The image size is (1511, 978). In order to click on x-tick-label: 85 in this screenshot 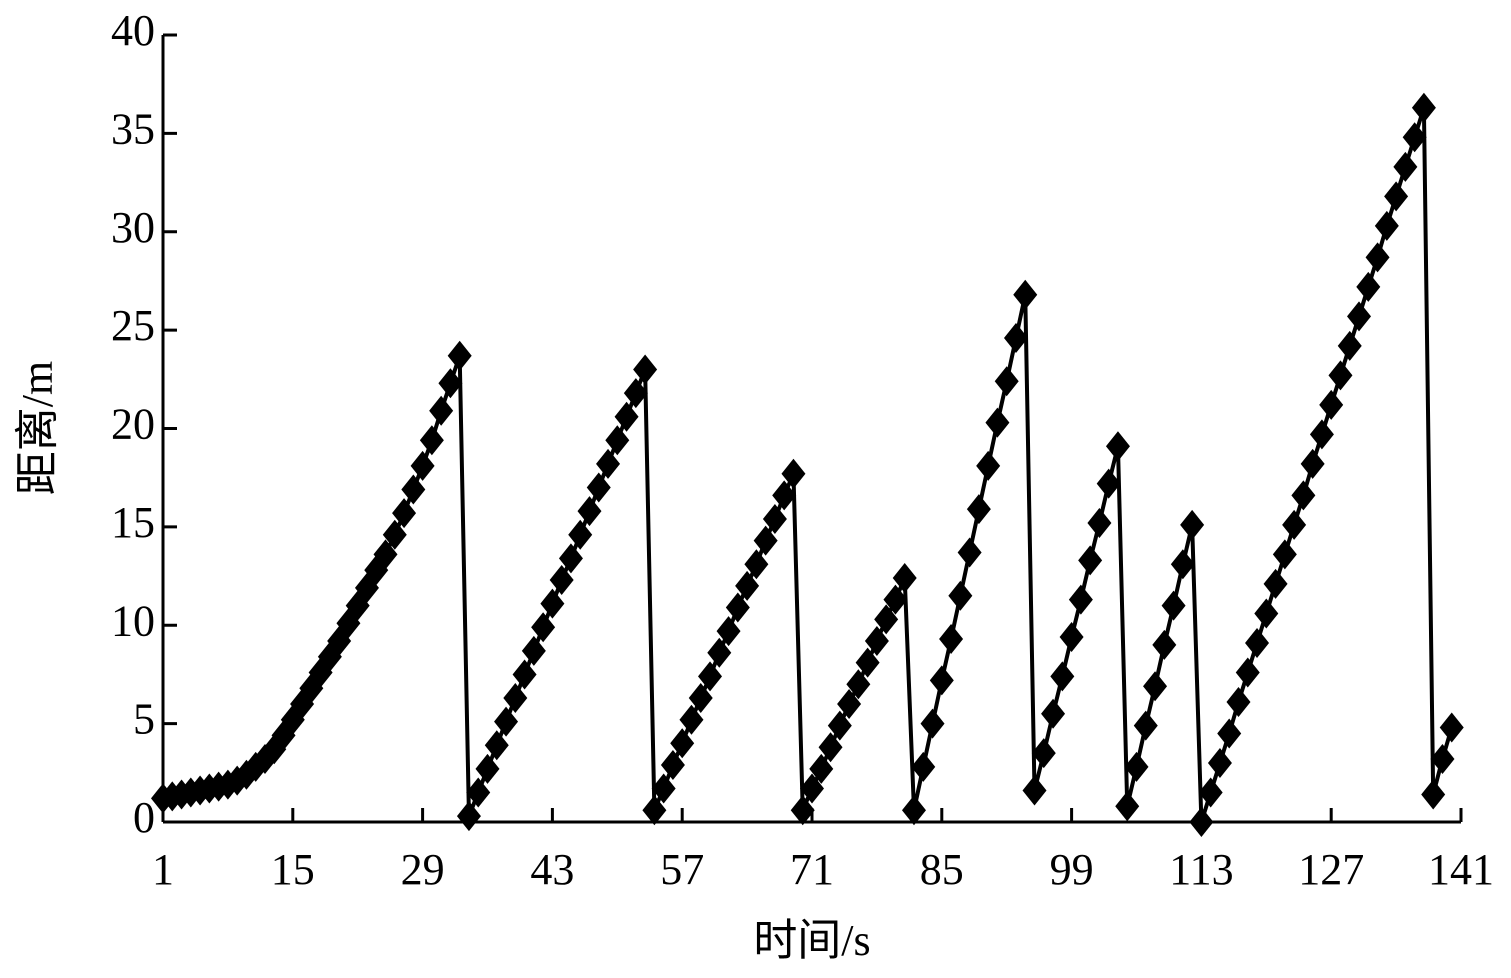, I will do `click(942, 869)`.